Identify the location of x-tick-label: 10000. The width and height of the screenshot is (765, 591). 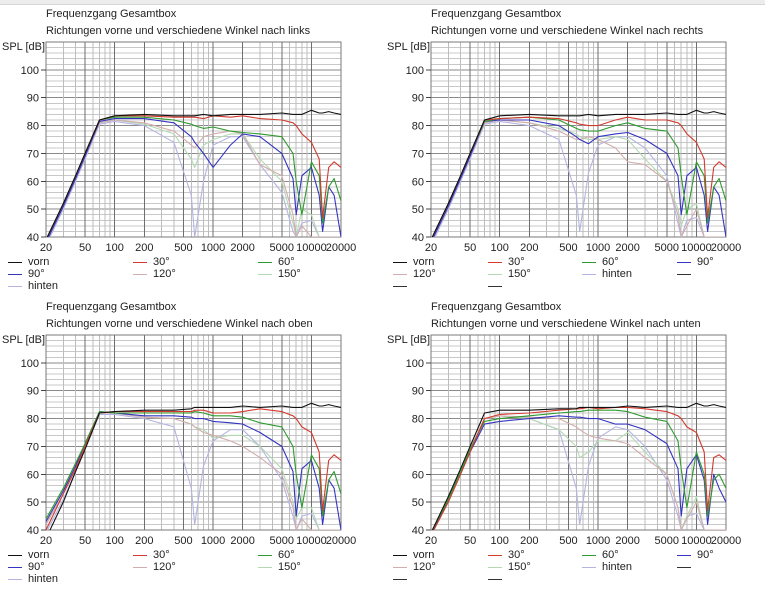
(696, 541).